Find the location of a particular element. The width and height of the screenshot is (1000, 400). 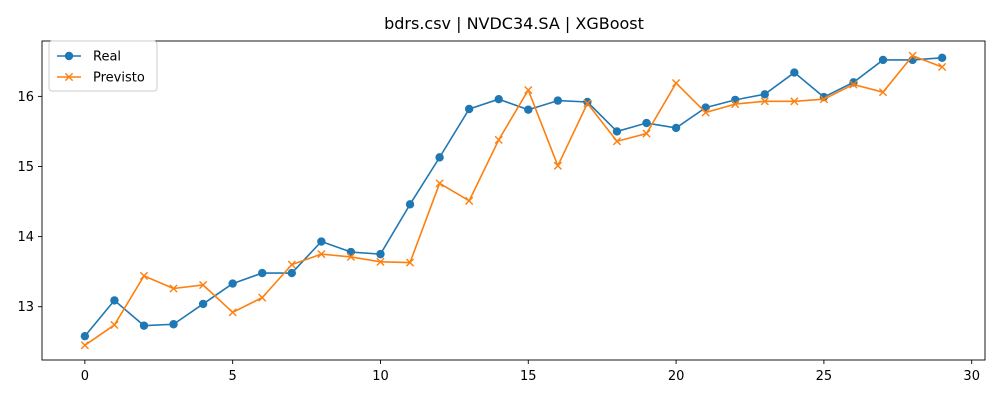

chart-title: bdrs.csv | NVDC34.SA | XGBoost is located at coordinates (514, 23).